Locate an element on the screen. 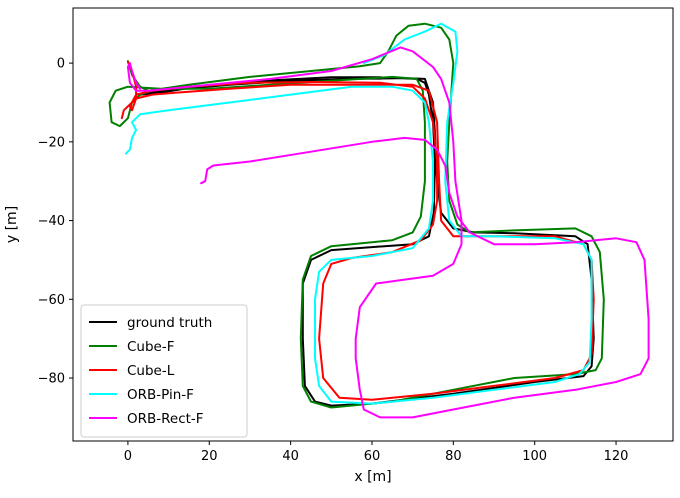  y-tick-label: 0 is located at coordinates (61, 64).